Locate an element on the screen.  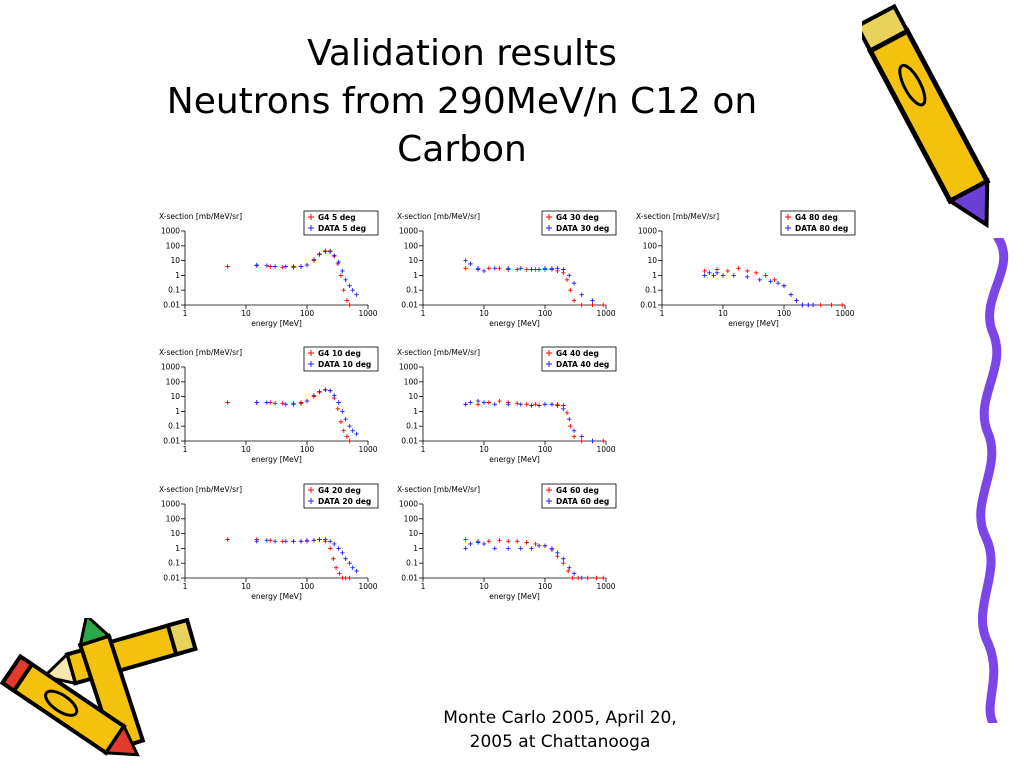
x-tick-label: 10 is located at coordinates (246, 449).